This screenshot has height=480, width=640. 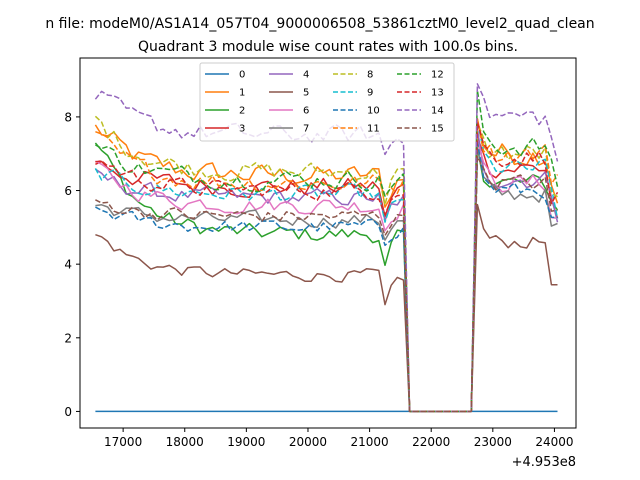 What do you see at coordinates (437, 129) in the screenshot?
I see `legend-label-15: 15` at bounding box center [437, 129].